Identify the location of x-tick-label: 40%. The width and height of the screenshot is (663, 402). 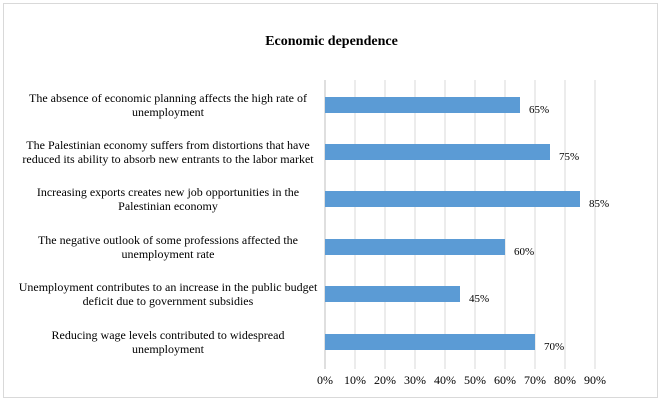
(445, 380).